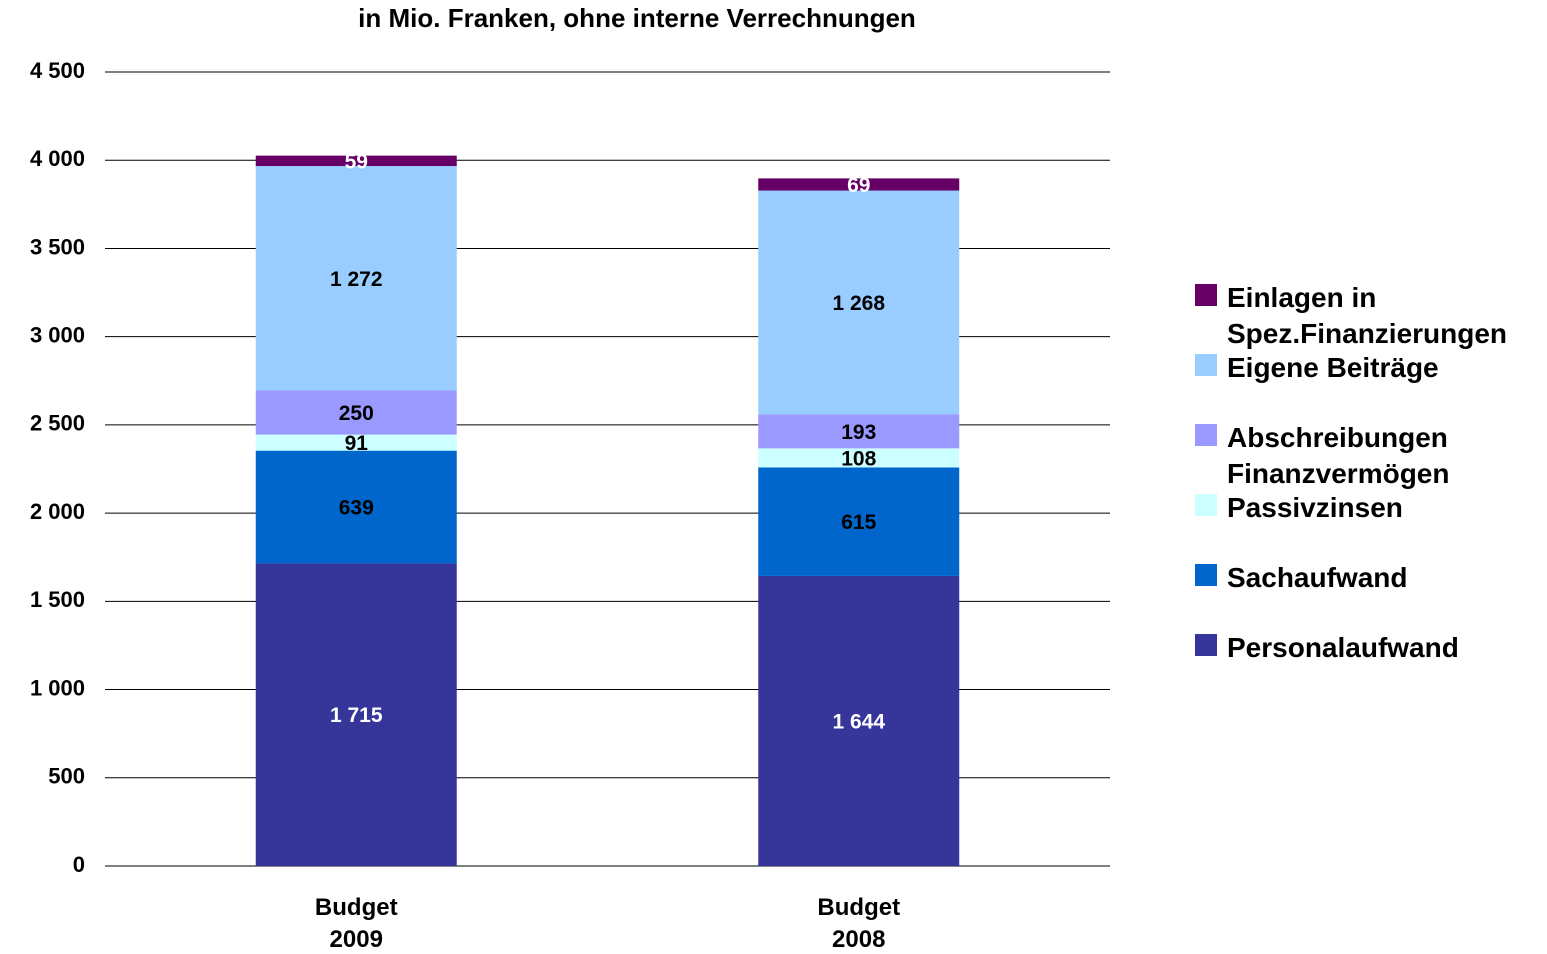 Image resolution: width=1547 pixels, height=954 pixels. I want to click on legend-item: Abschreibungen Finanzvermögen, so click(1371, 456).